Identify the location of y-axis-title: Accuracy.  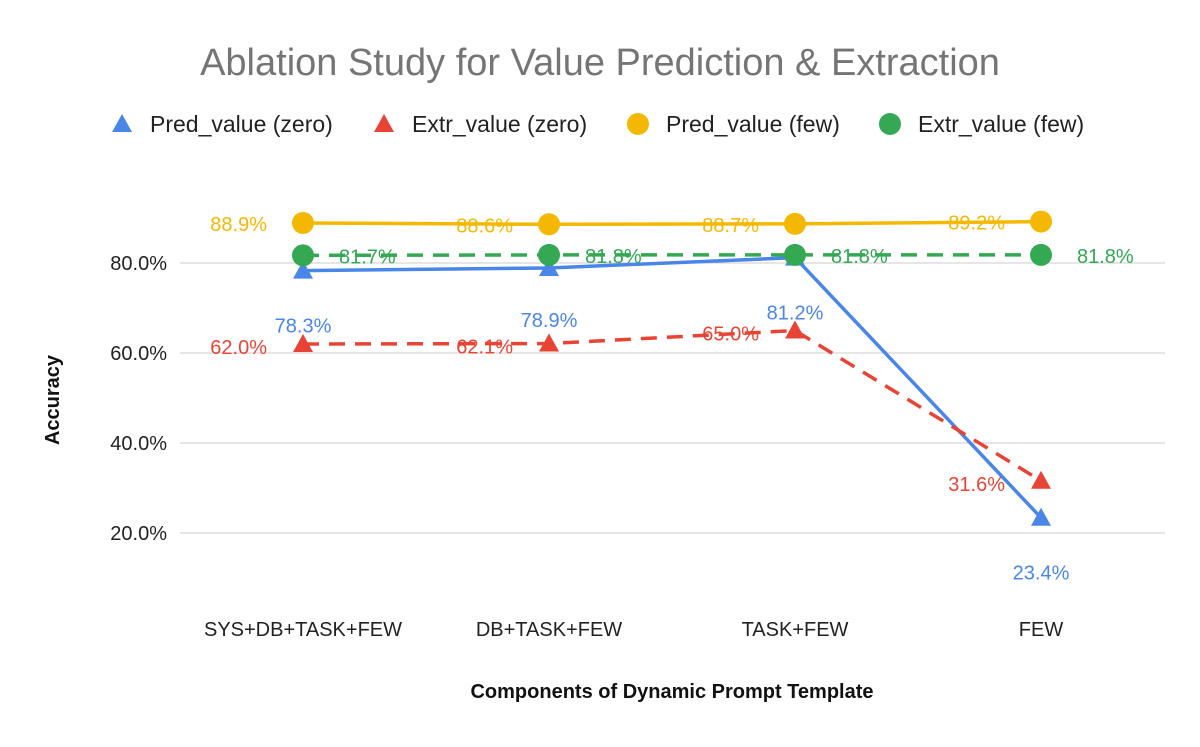
(53, 399).